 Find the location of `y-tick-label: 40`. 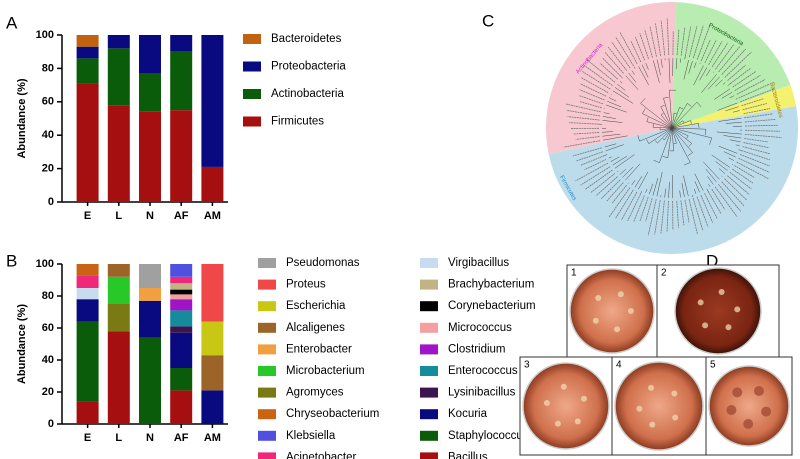

y-tick-label: 40 is located at coordinates (48, 135).